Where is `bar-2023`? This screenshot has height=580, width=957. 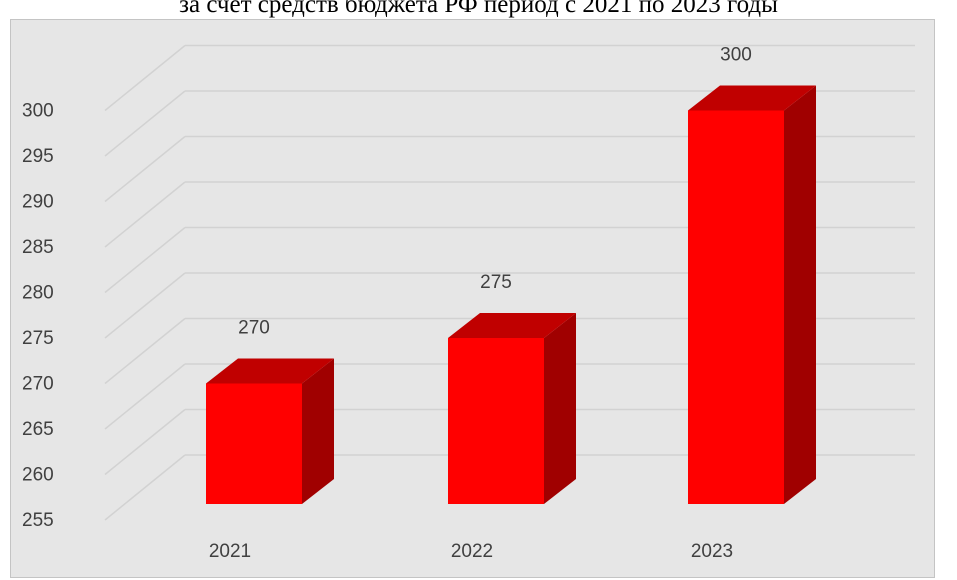 bar-2023 is located at coordinates (736, 307).